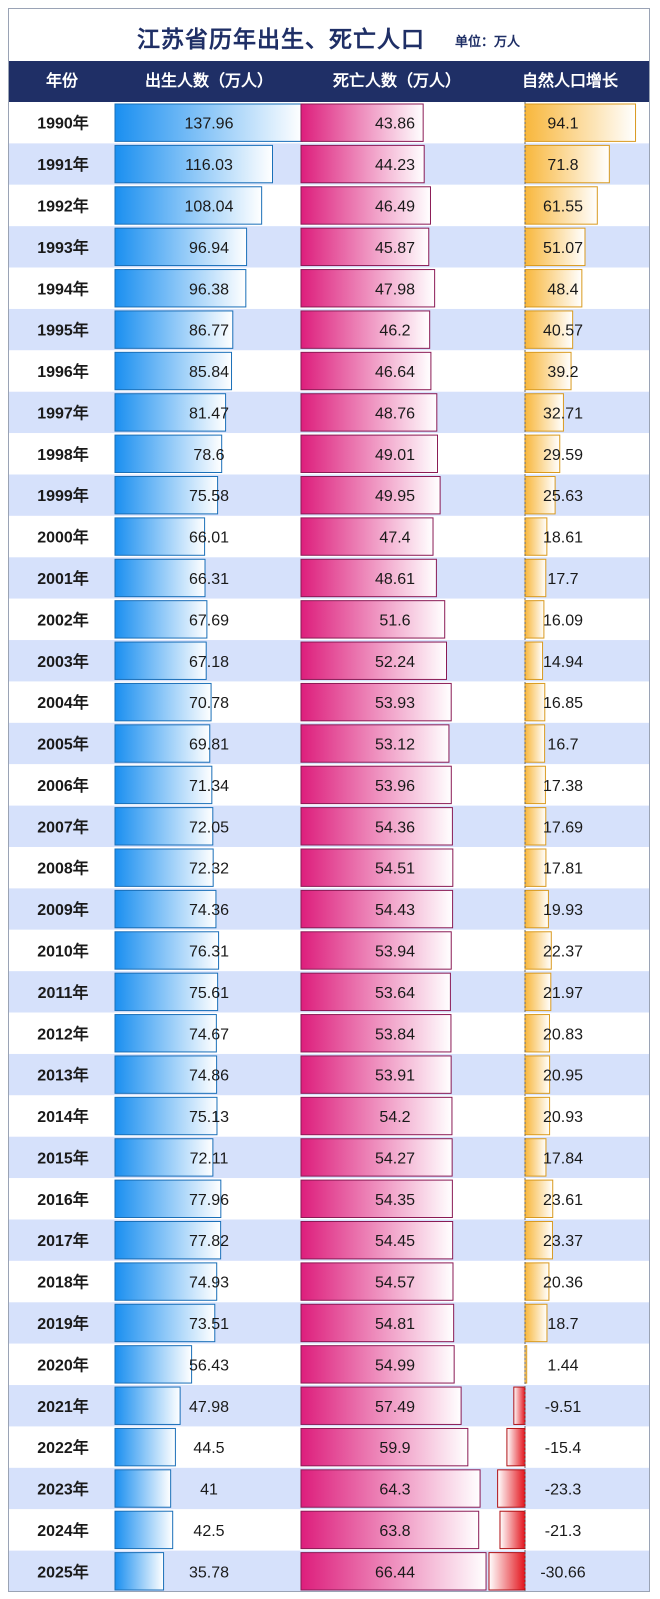 This screenshot has height=1599, width=660. Describe the element at coordinates (209, 993) in the screenshot. I see `births-value-label: 75.61` at that location.